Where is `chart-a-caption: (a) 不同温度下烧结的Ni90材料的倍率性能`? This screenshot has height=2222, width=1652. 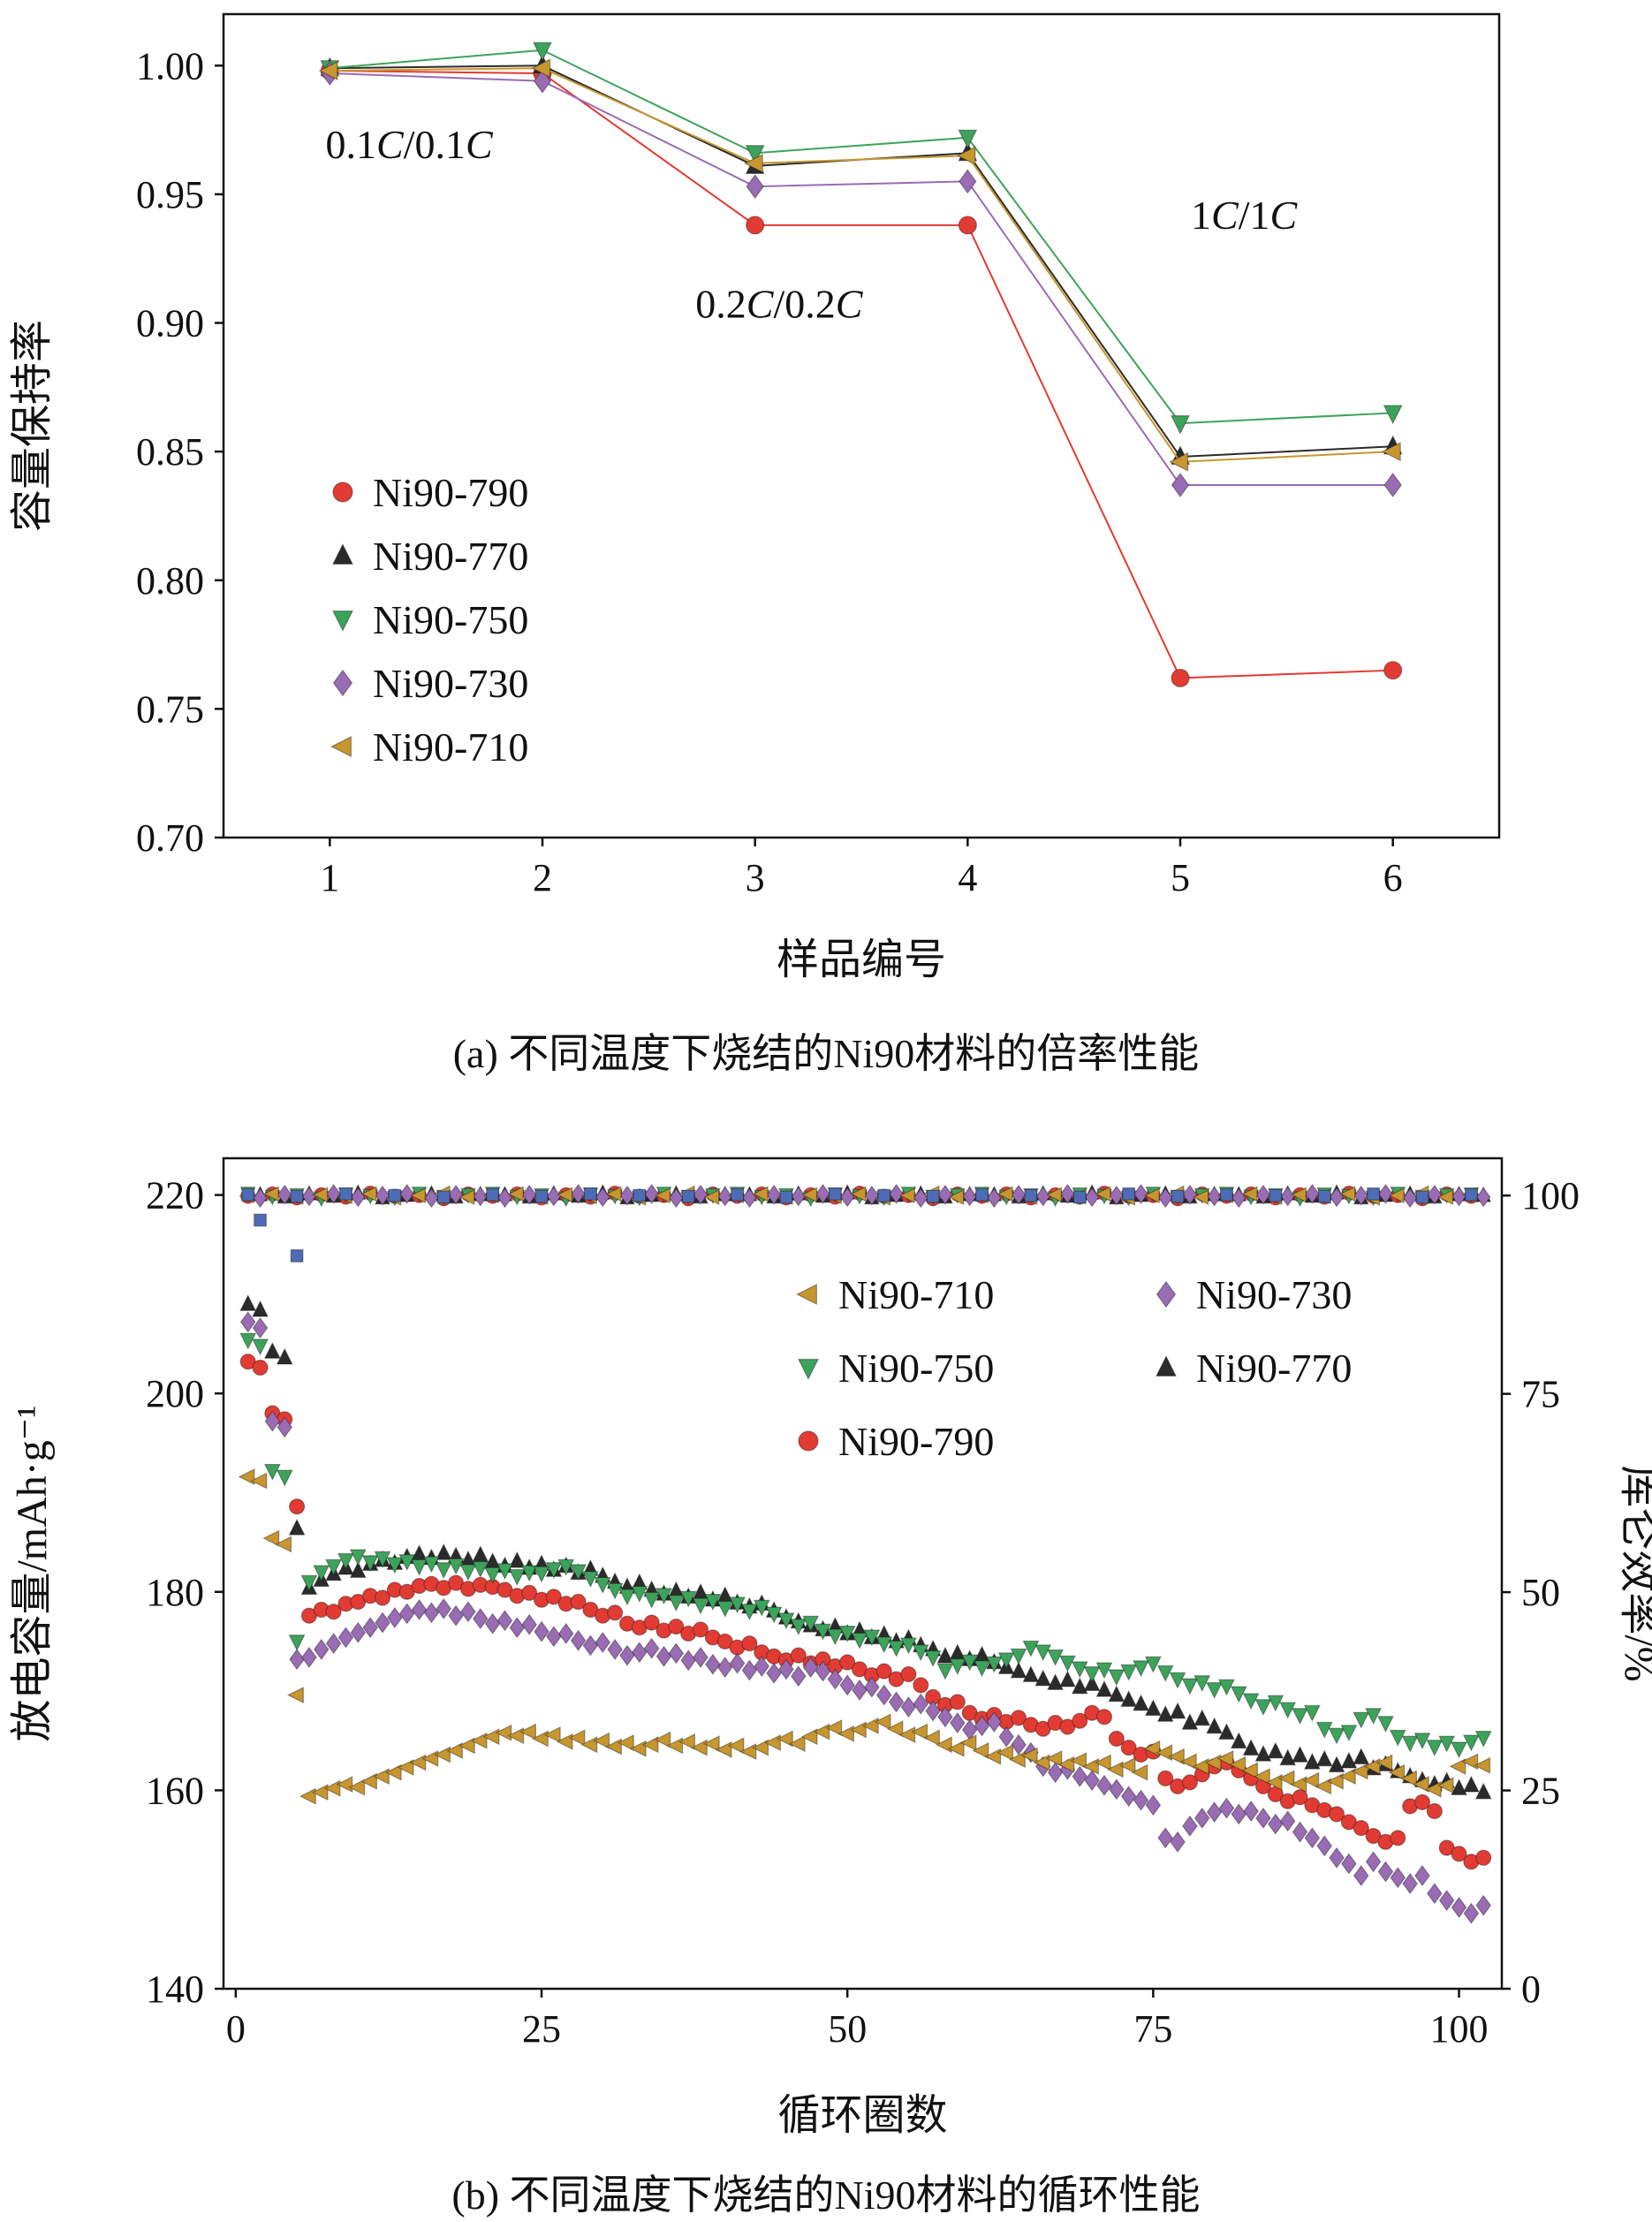
chart-a-caption: (a) 不同温度下烧结的Ni90材料的倍率性能 is located at coordinates (826, 1054).